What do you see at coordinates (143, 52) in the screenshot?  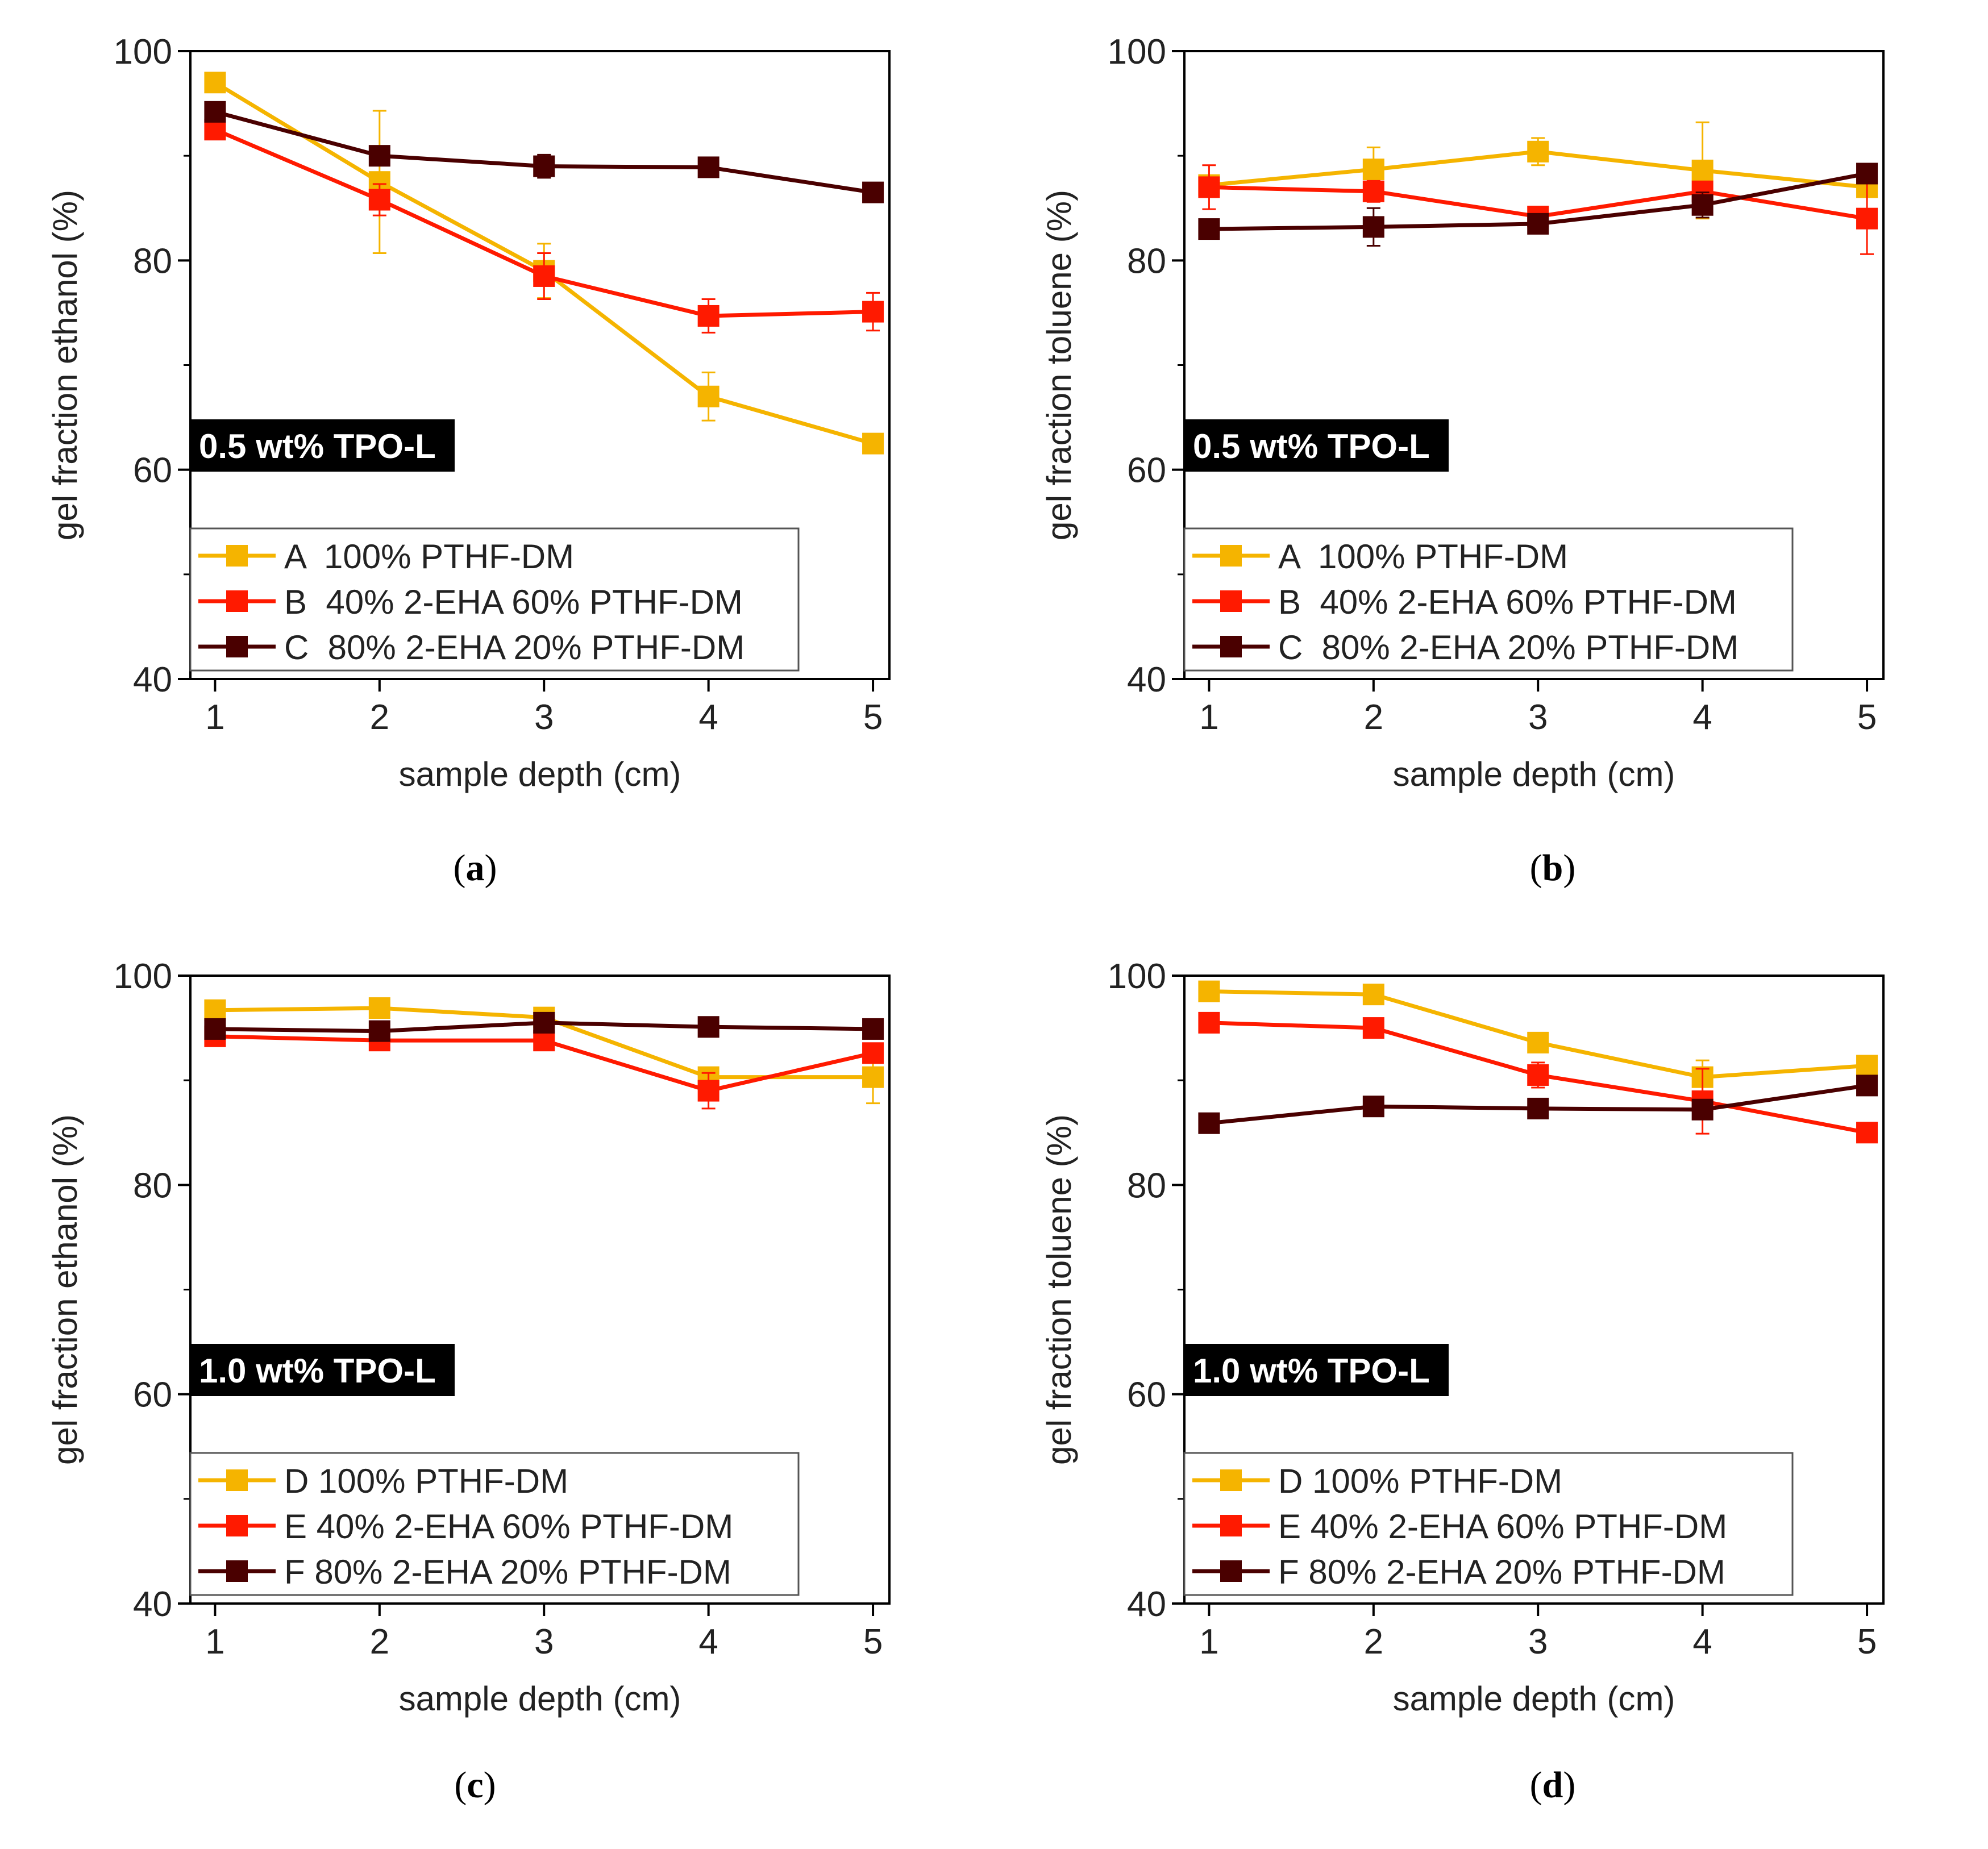 I see `y-tick-label-a-100: 100` at bounding box center [143, 52].